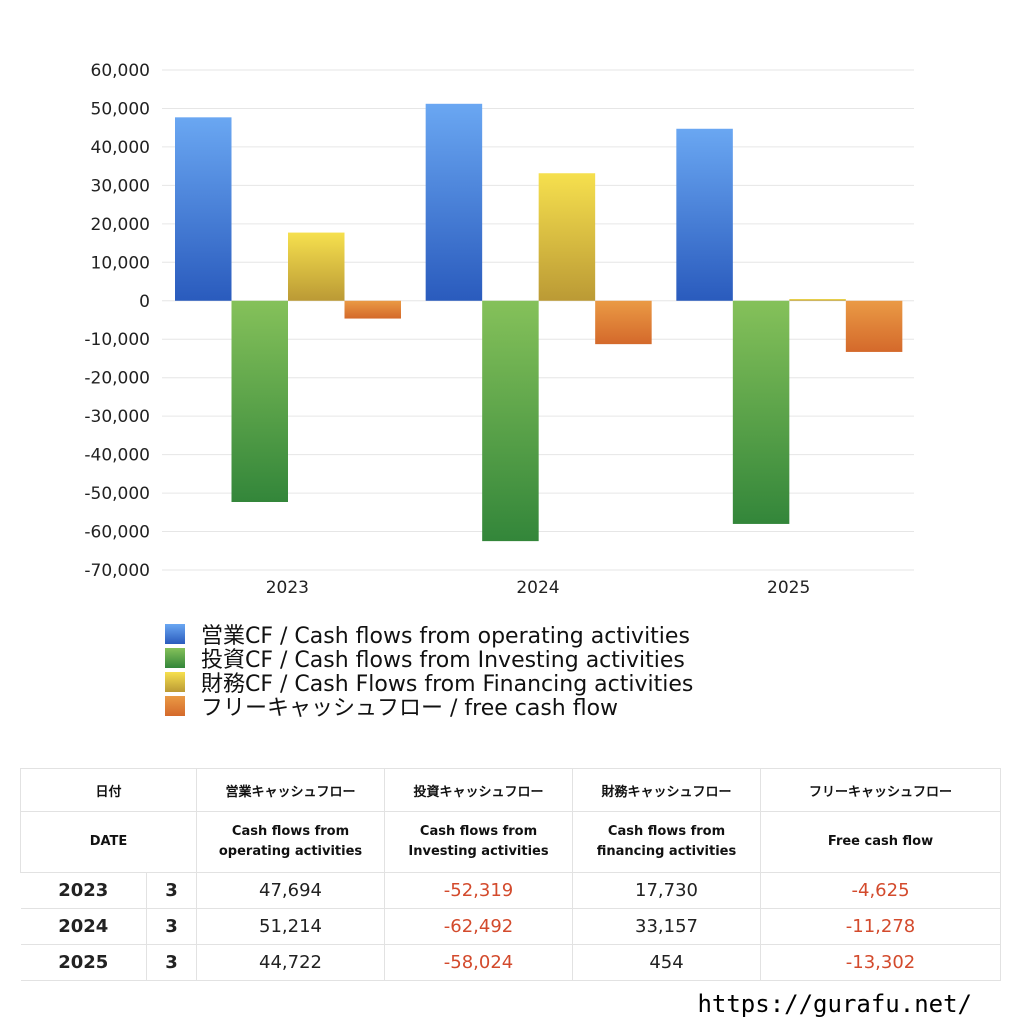 The height and width of the screenshot is (1024, 1024). I want to click on header-operating-en-line1: Cash flows from, so click(290, 831).